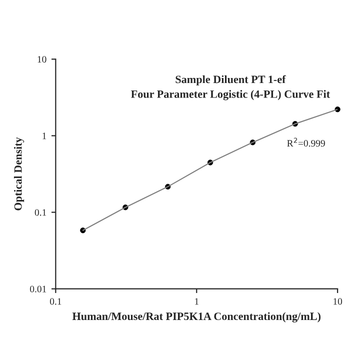 The width and height of the screenshot is (348, 348). What do you see at coordinates (19, 173) in the screenshot?
I see `y-axis-title: Optical Density` at bounding box center [19, 173].